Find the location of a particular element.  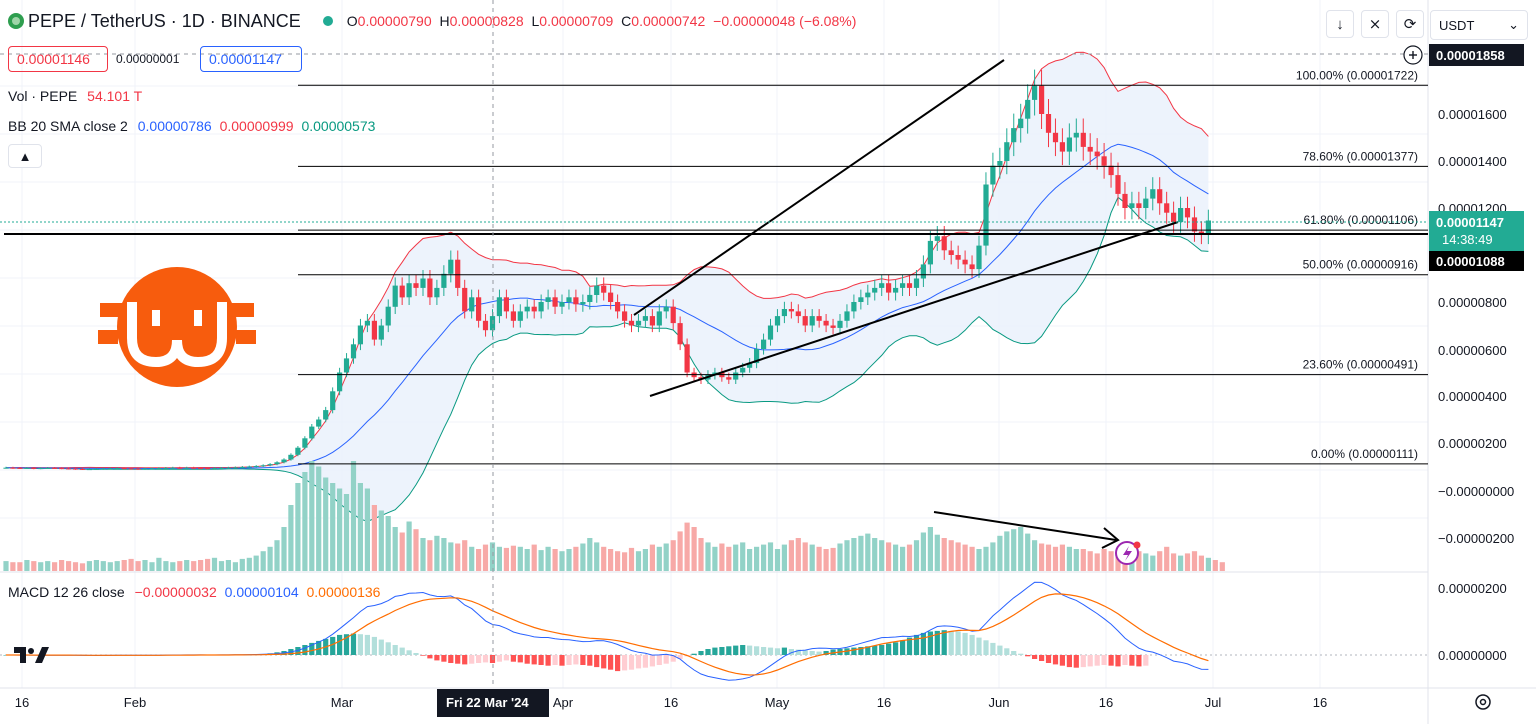

tradingview-logo is located at coordinates (32, 658).